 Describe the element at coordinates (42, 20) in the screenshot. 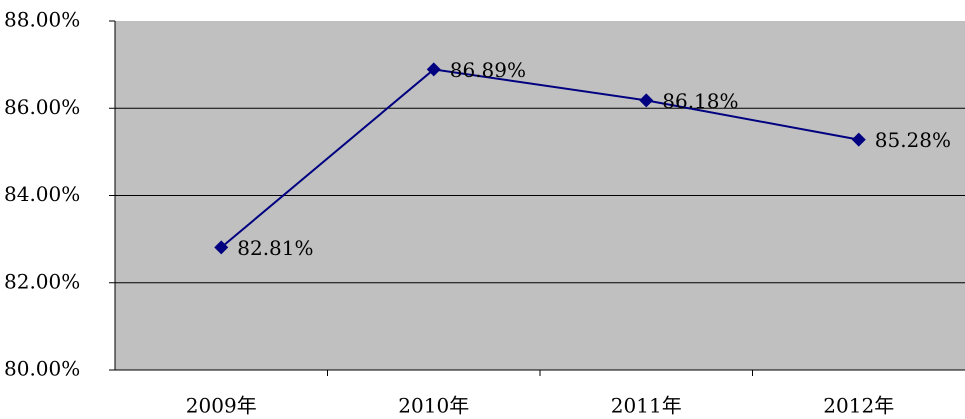

I see `y-tick-label: 88.00%` at that location.